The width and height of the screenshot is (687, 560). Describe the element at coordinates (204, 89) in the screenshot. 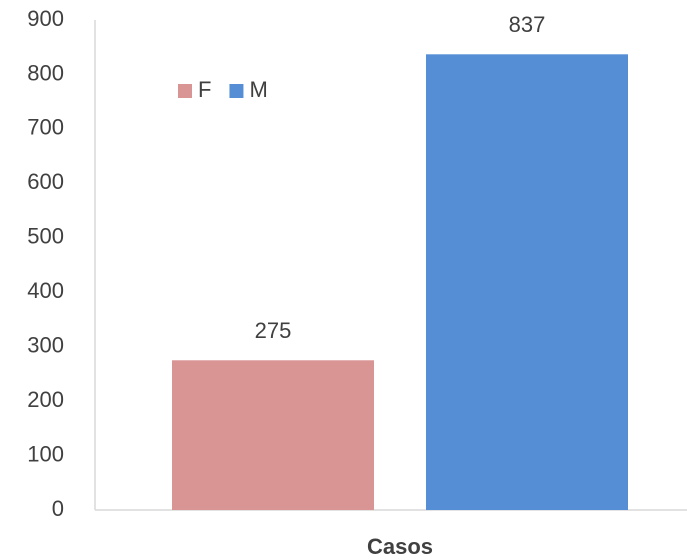

I see `legend-label: F` at that location.